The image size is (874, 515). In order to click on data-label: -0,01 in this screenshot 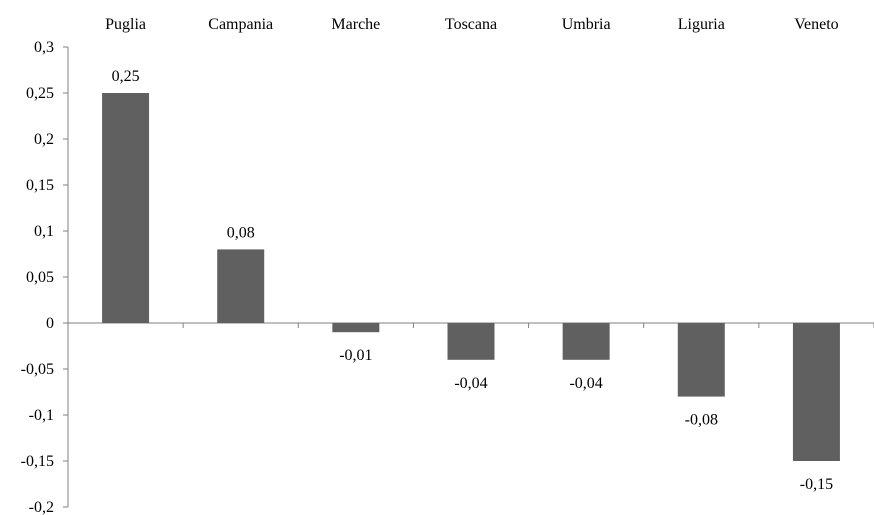, I will do `click(355, 355)`.